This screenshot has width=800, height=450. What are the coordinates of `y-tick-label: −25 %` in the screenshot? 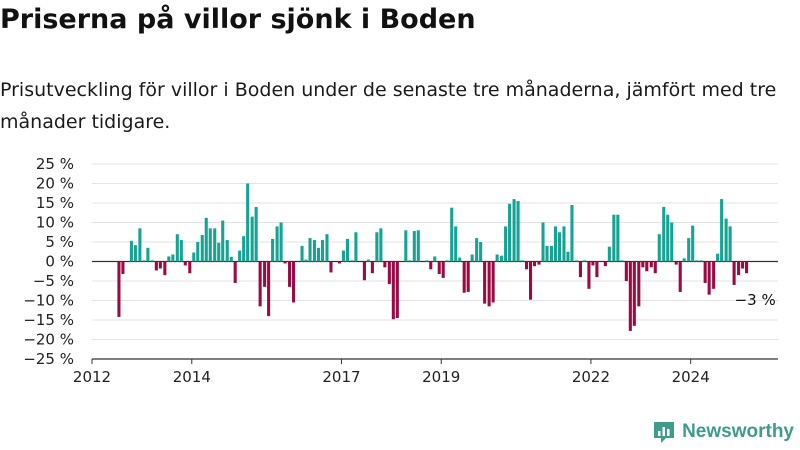 It's located at (48, 359).